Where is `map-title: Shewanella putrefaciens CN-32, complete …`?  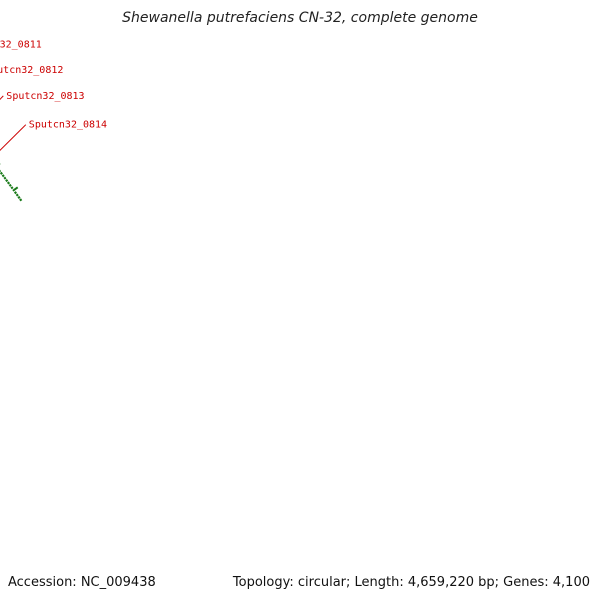
map-title: Shewanella putrefaciens CN-32, complete … is located at coordinates (300, 18).